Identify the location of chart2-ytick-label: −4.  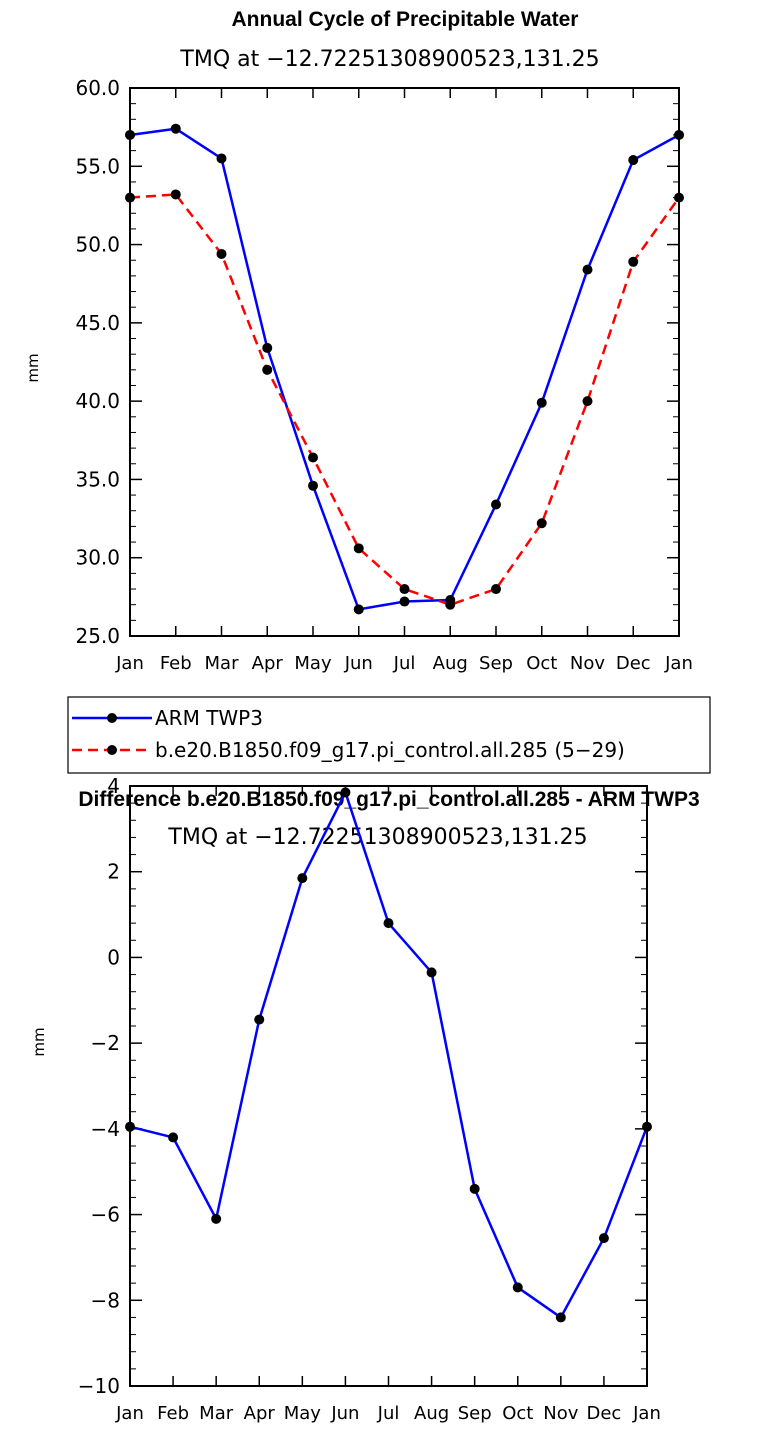
(105, 1129).